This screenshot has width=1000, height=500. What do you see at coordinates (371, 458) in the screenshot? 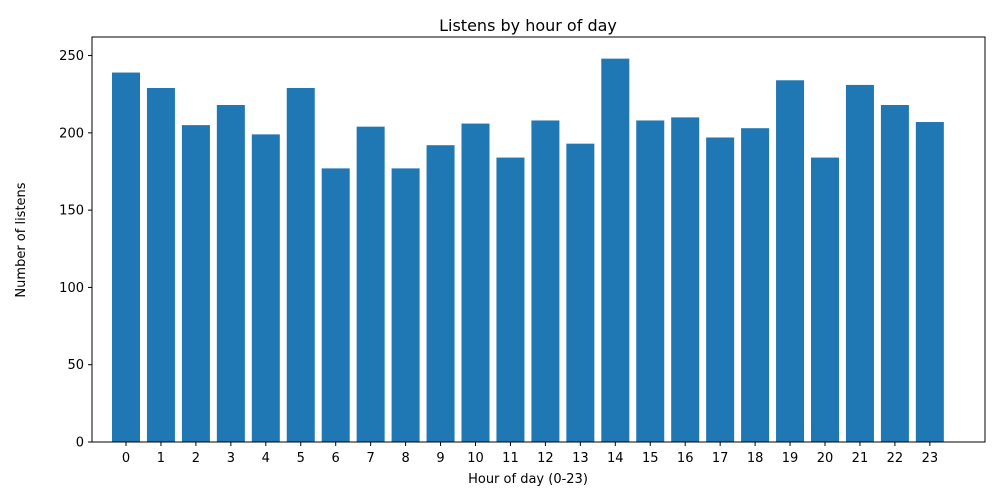
I see `x-tick-label: 7` at bounding box center [371, 458].